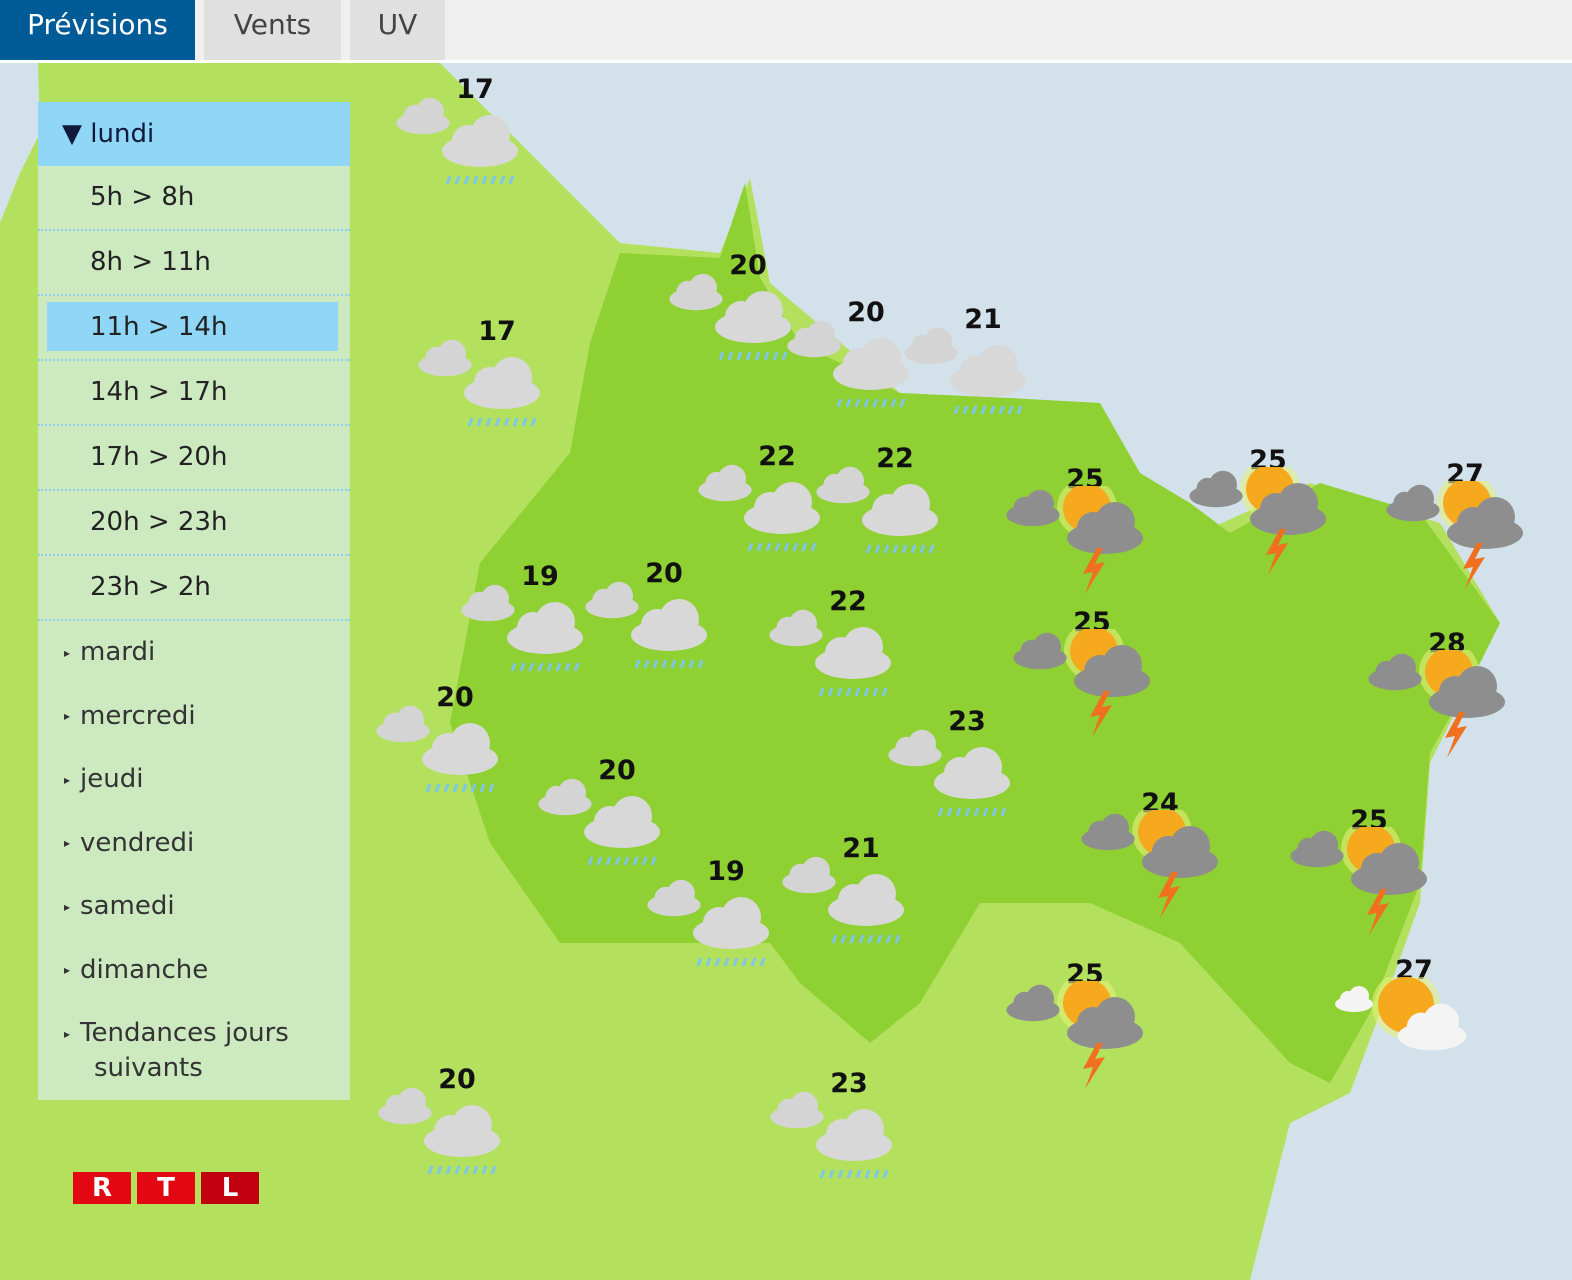 This screenshot has height=1280, width=1572. Describe the element at coordinates (194, 588) in the screenshot. I see `time-slot: 23h > 2h` at that location.